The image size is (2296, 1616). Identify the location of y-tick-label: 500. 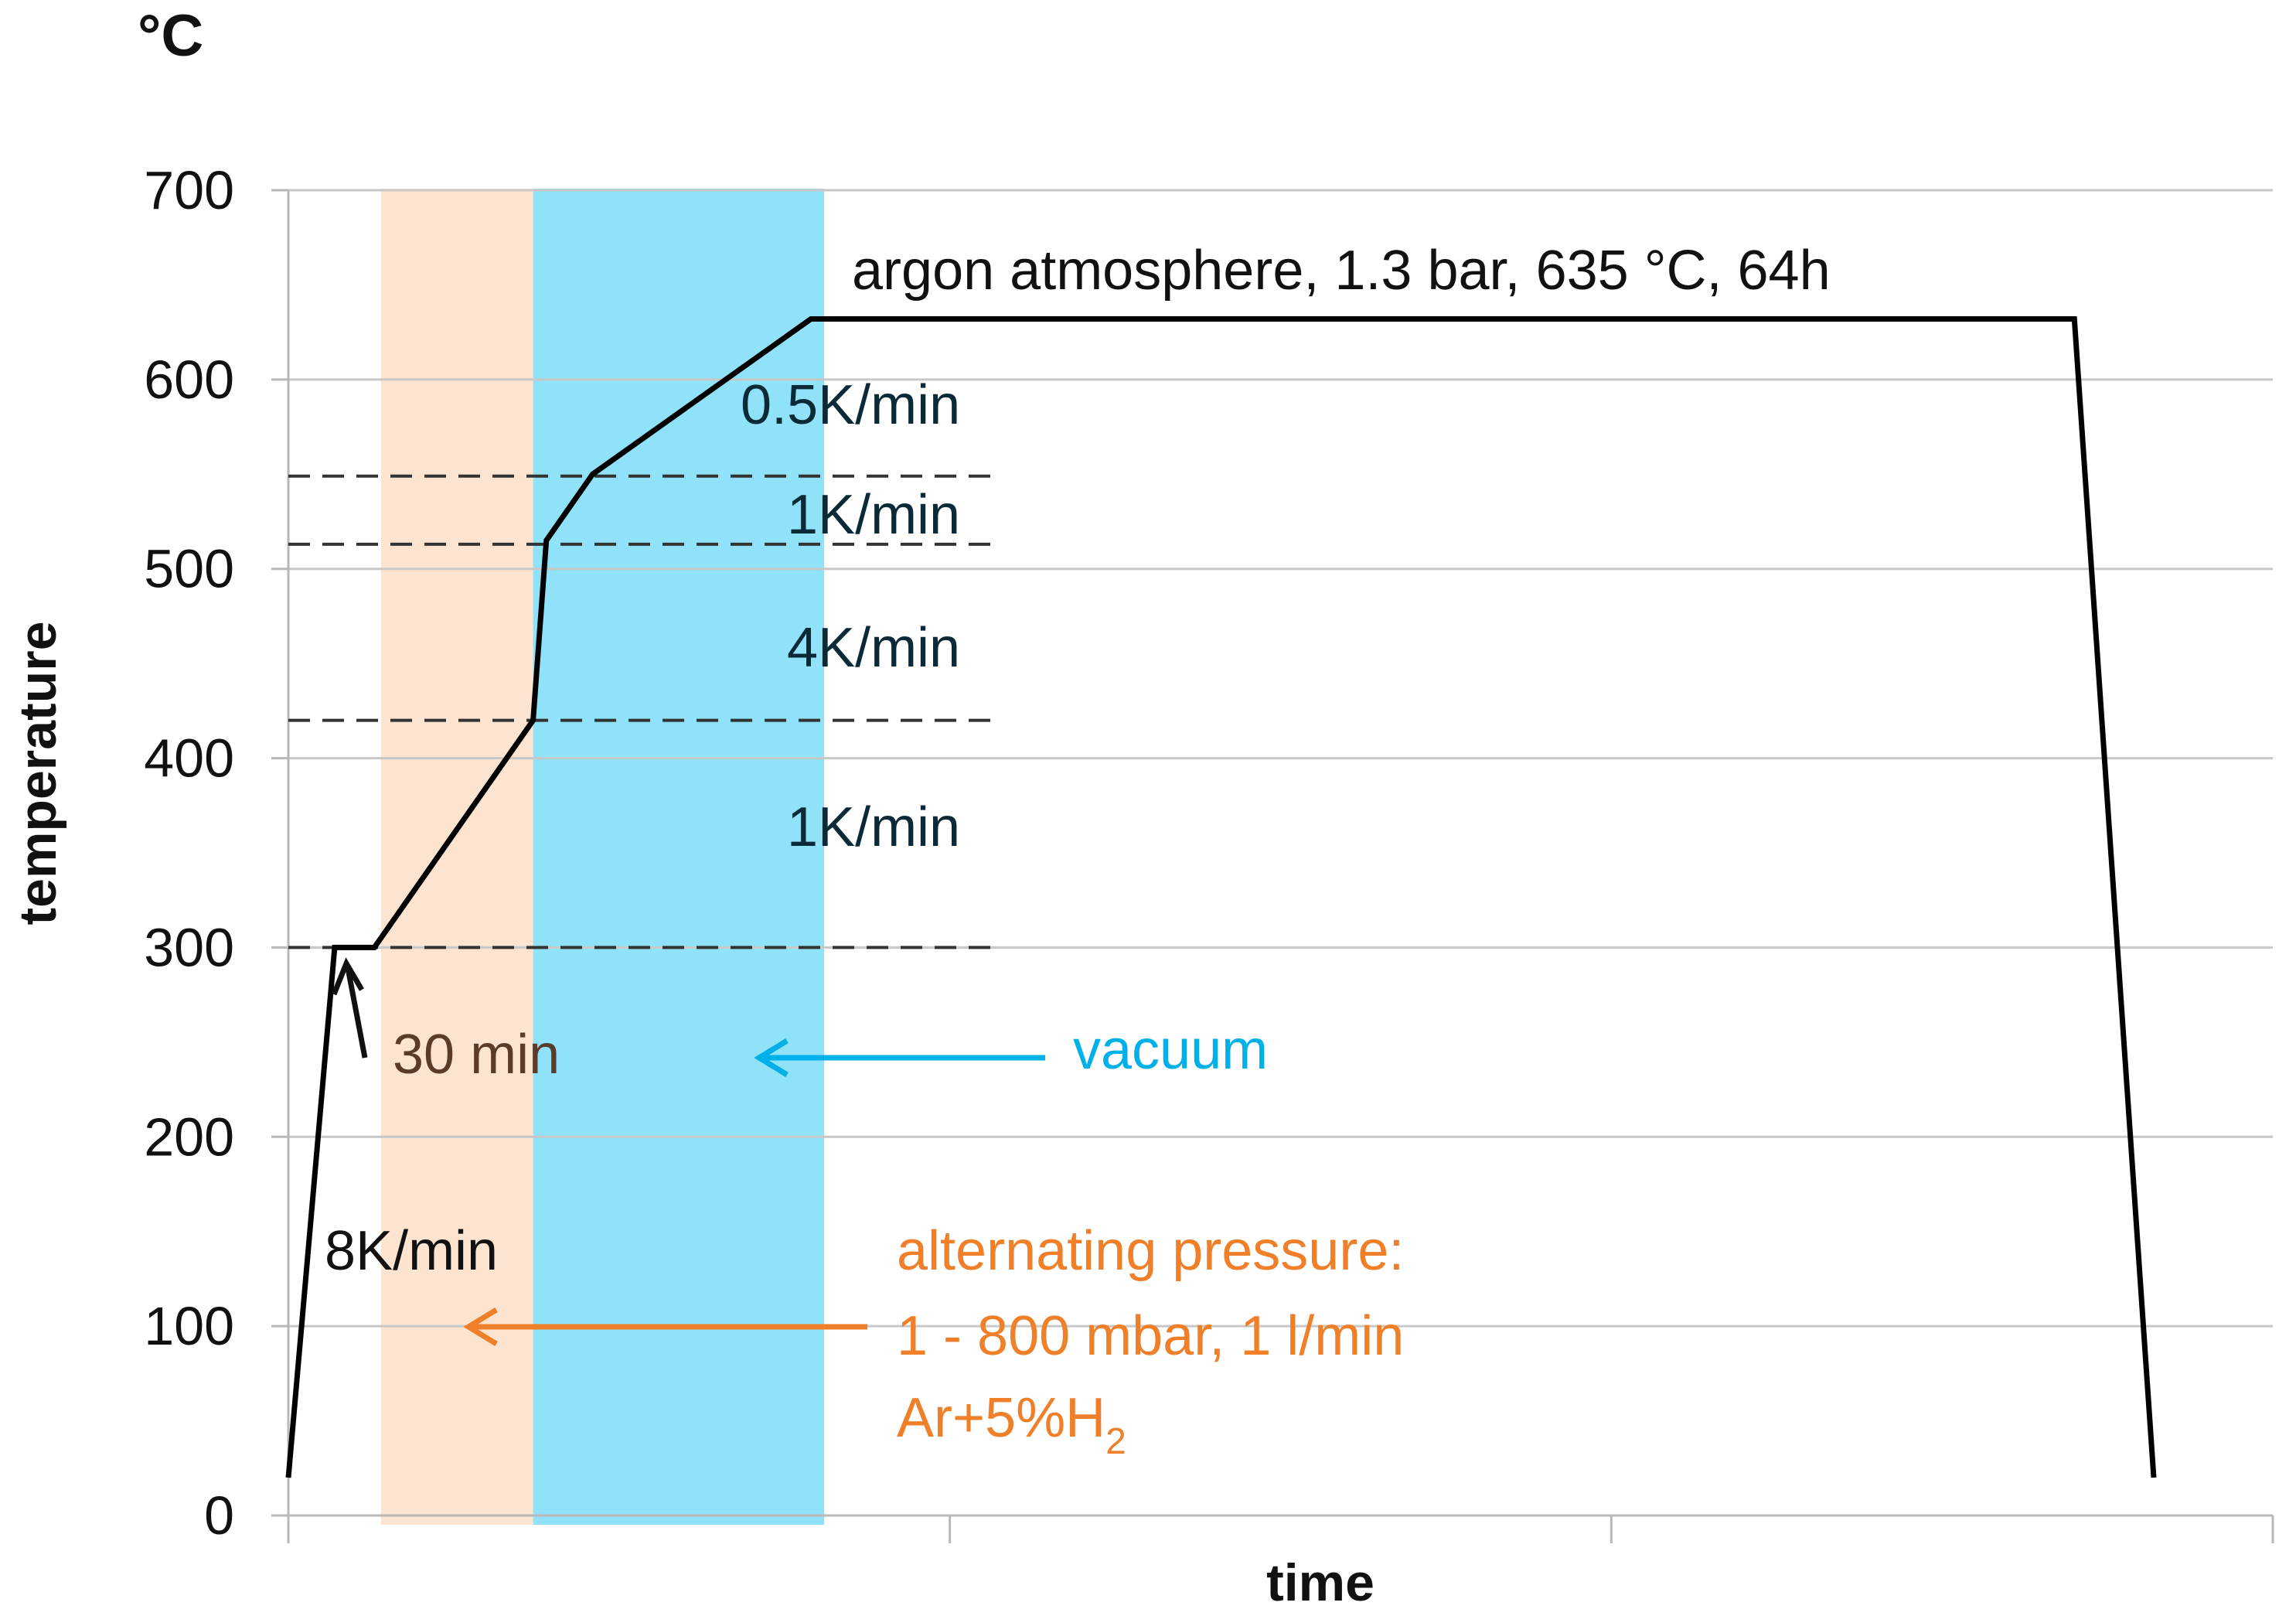
(189, 569).